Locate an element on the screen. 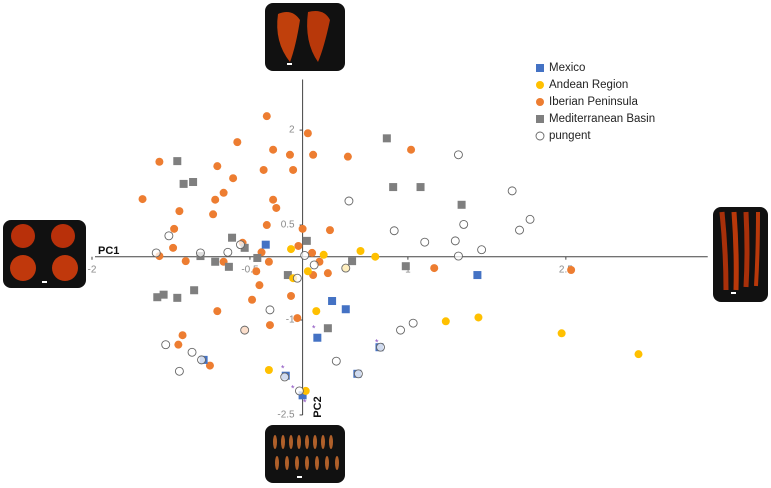 The width and height of the screenshot is (771, 488). legend-label: pungent is located at coordinates (570, 136).